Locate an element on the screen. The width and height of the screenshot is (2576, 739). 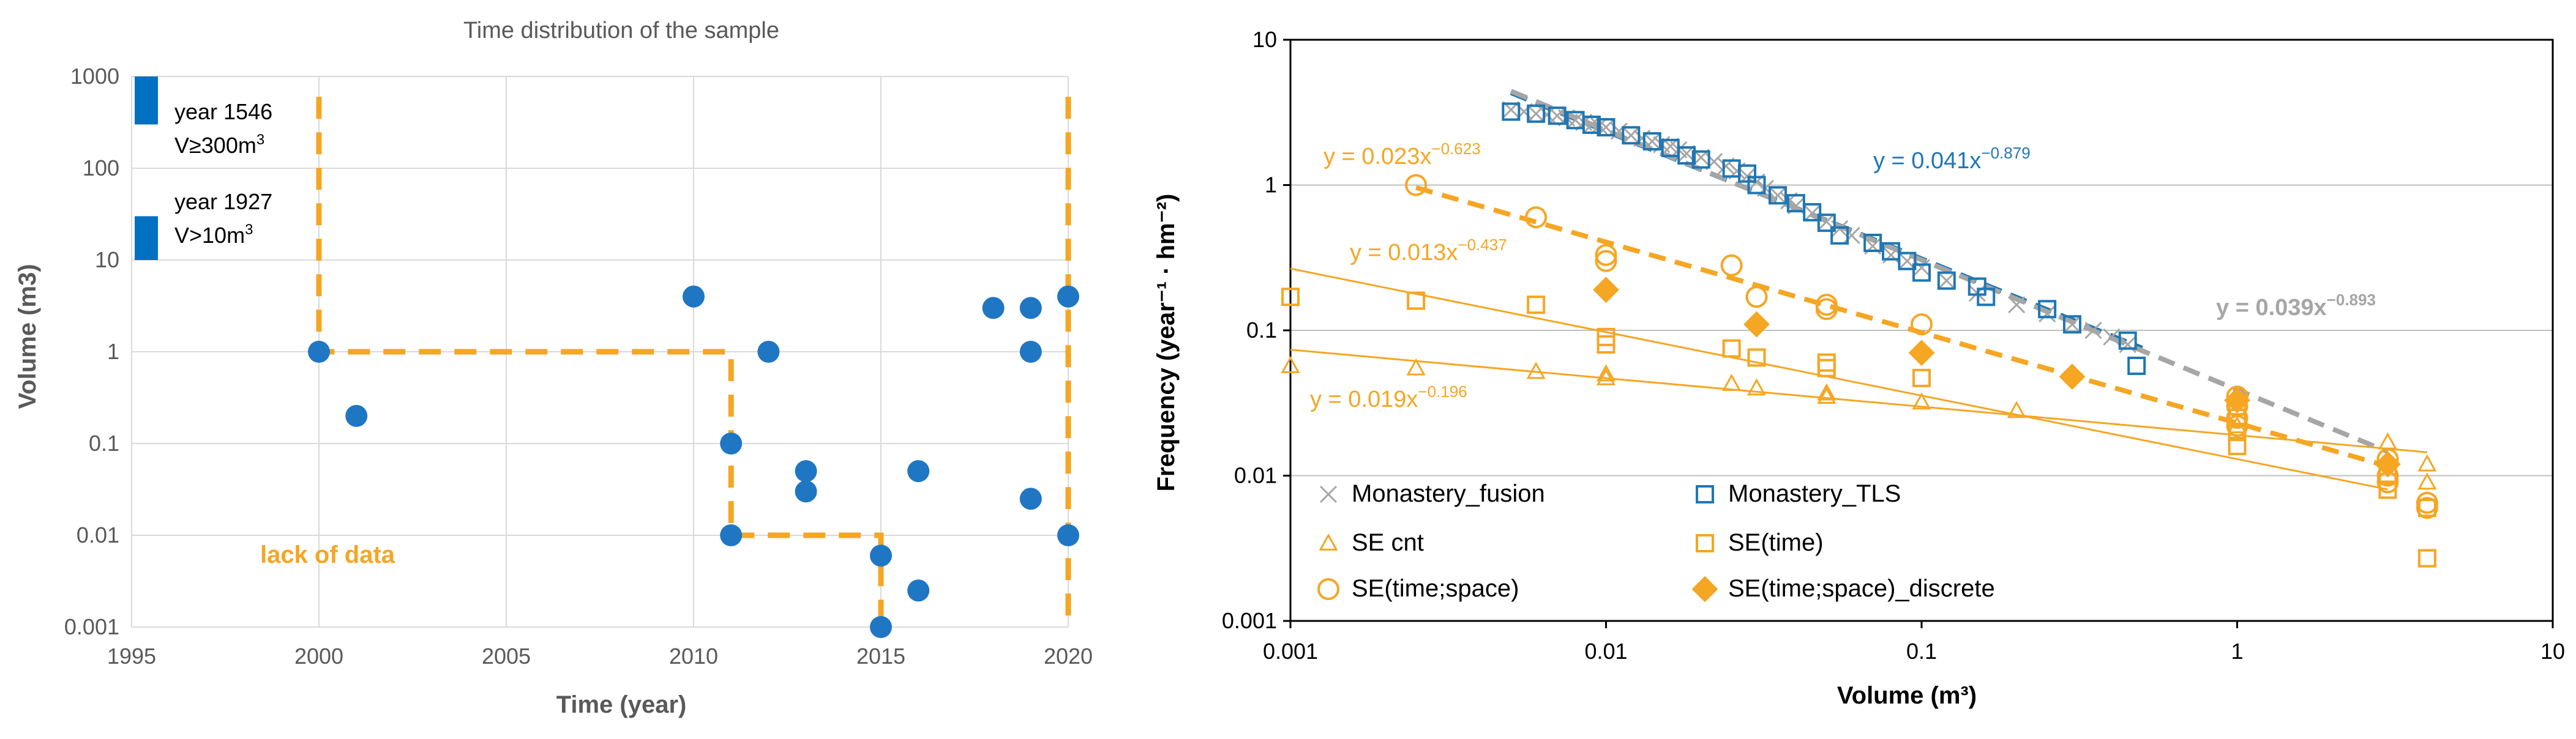
fit-equation: y = 0.013x−0.437 is located at coordinates (1428, 251).